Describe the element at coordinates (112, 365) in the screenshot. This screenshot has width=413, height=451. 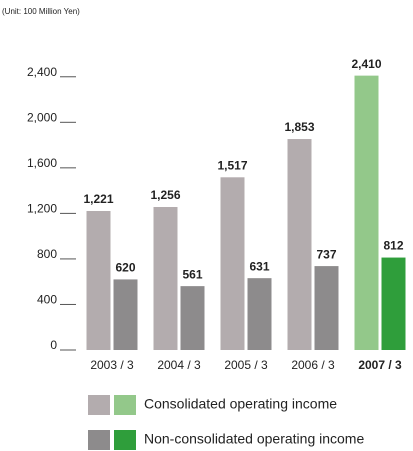
I see `x-tick-label: 2003 / 3` at that location.